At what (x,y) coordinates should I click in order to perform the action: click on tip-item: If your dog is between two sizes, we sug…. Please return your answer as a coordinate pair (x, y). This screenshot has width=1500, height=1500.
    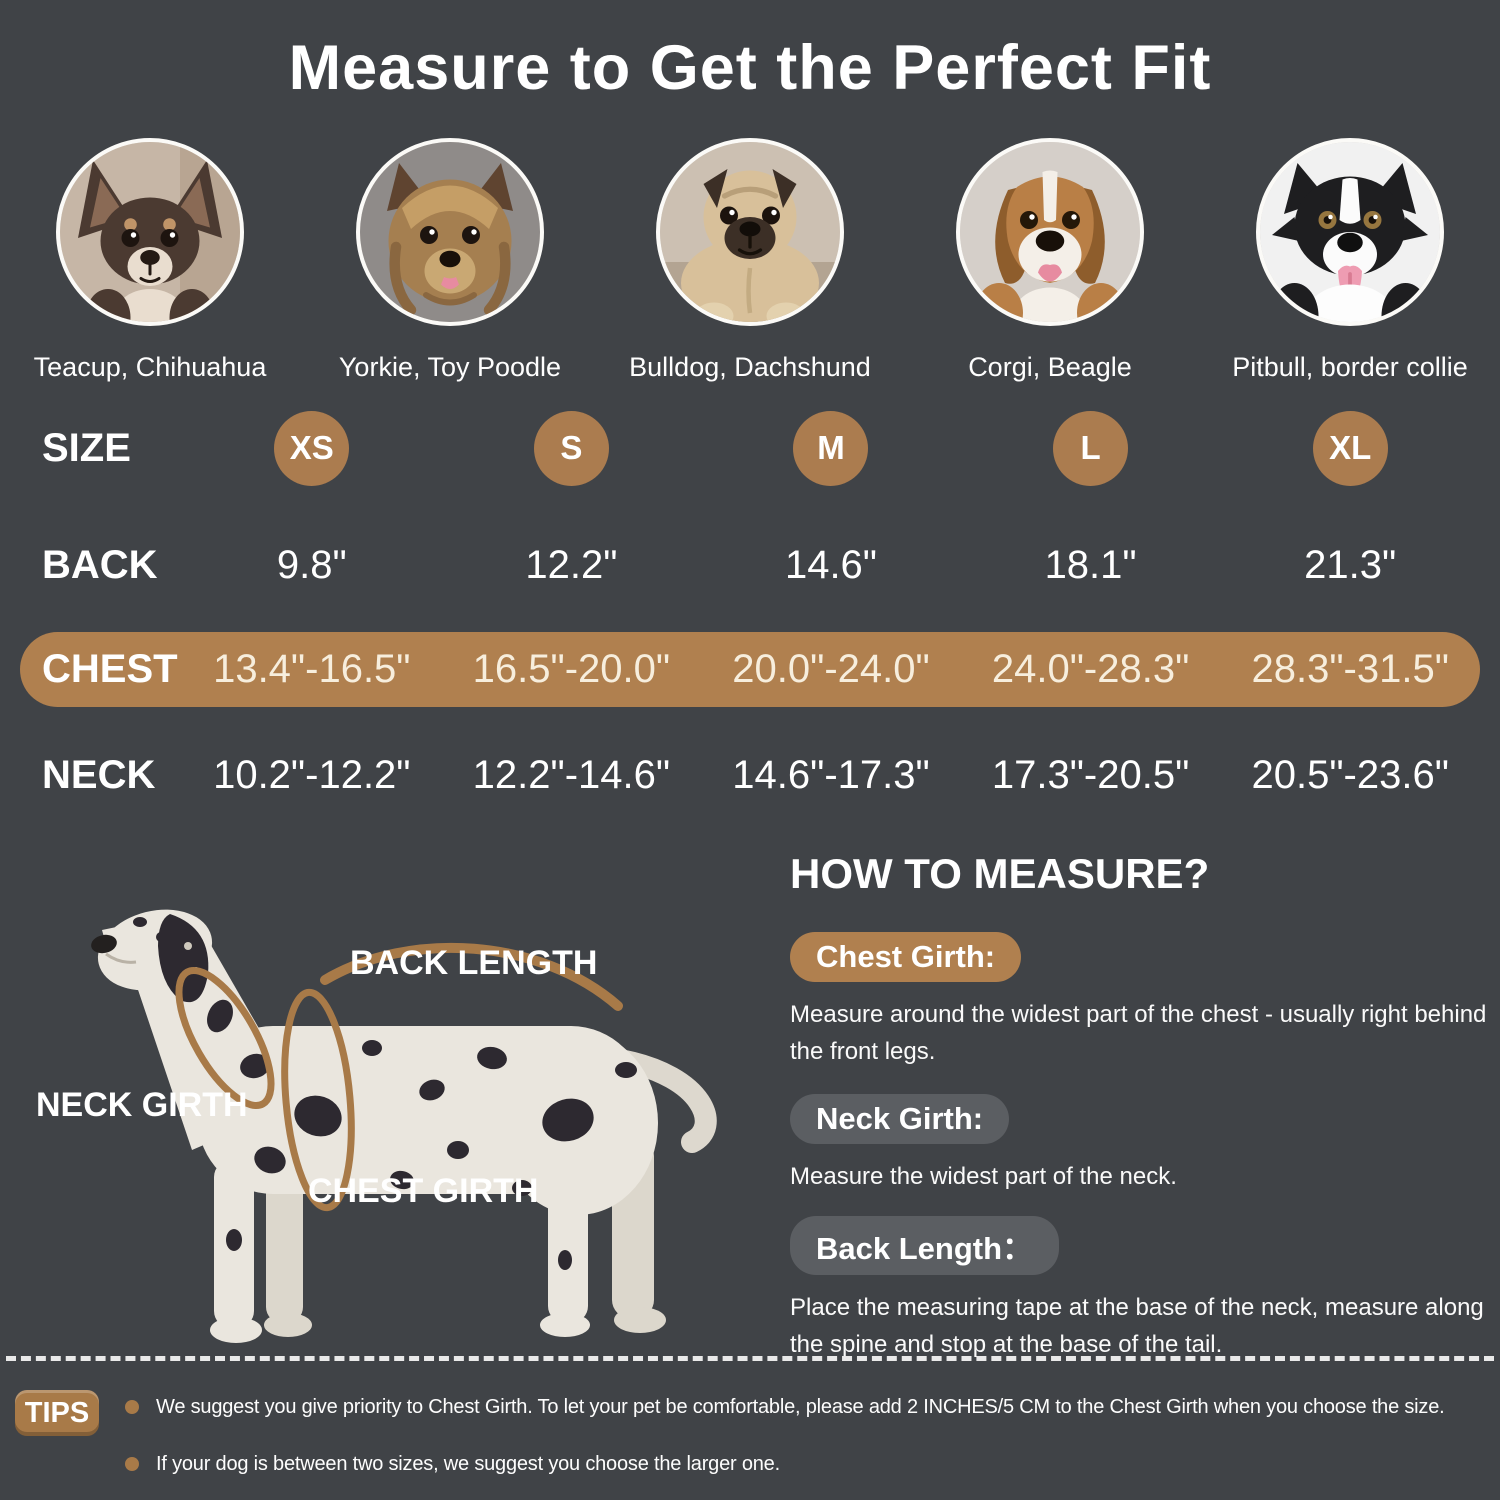
    Looking at the image, I should click on (807, 1464).